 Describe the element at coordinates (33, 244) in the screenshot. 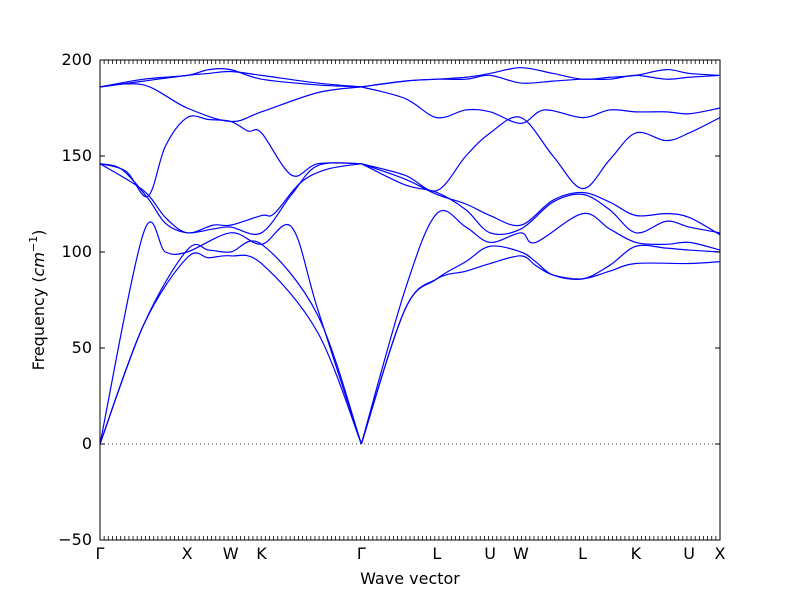

I see `y-axis-title-exp: −1` at that location.